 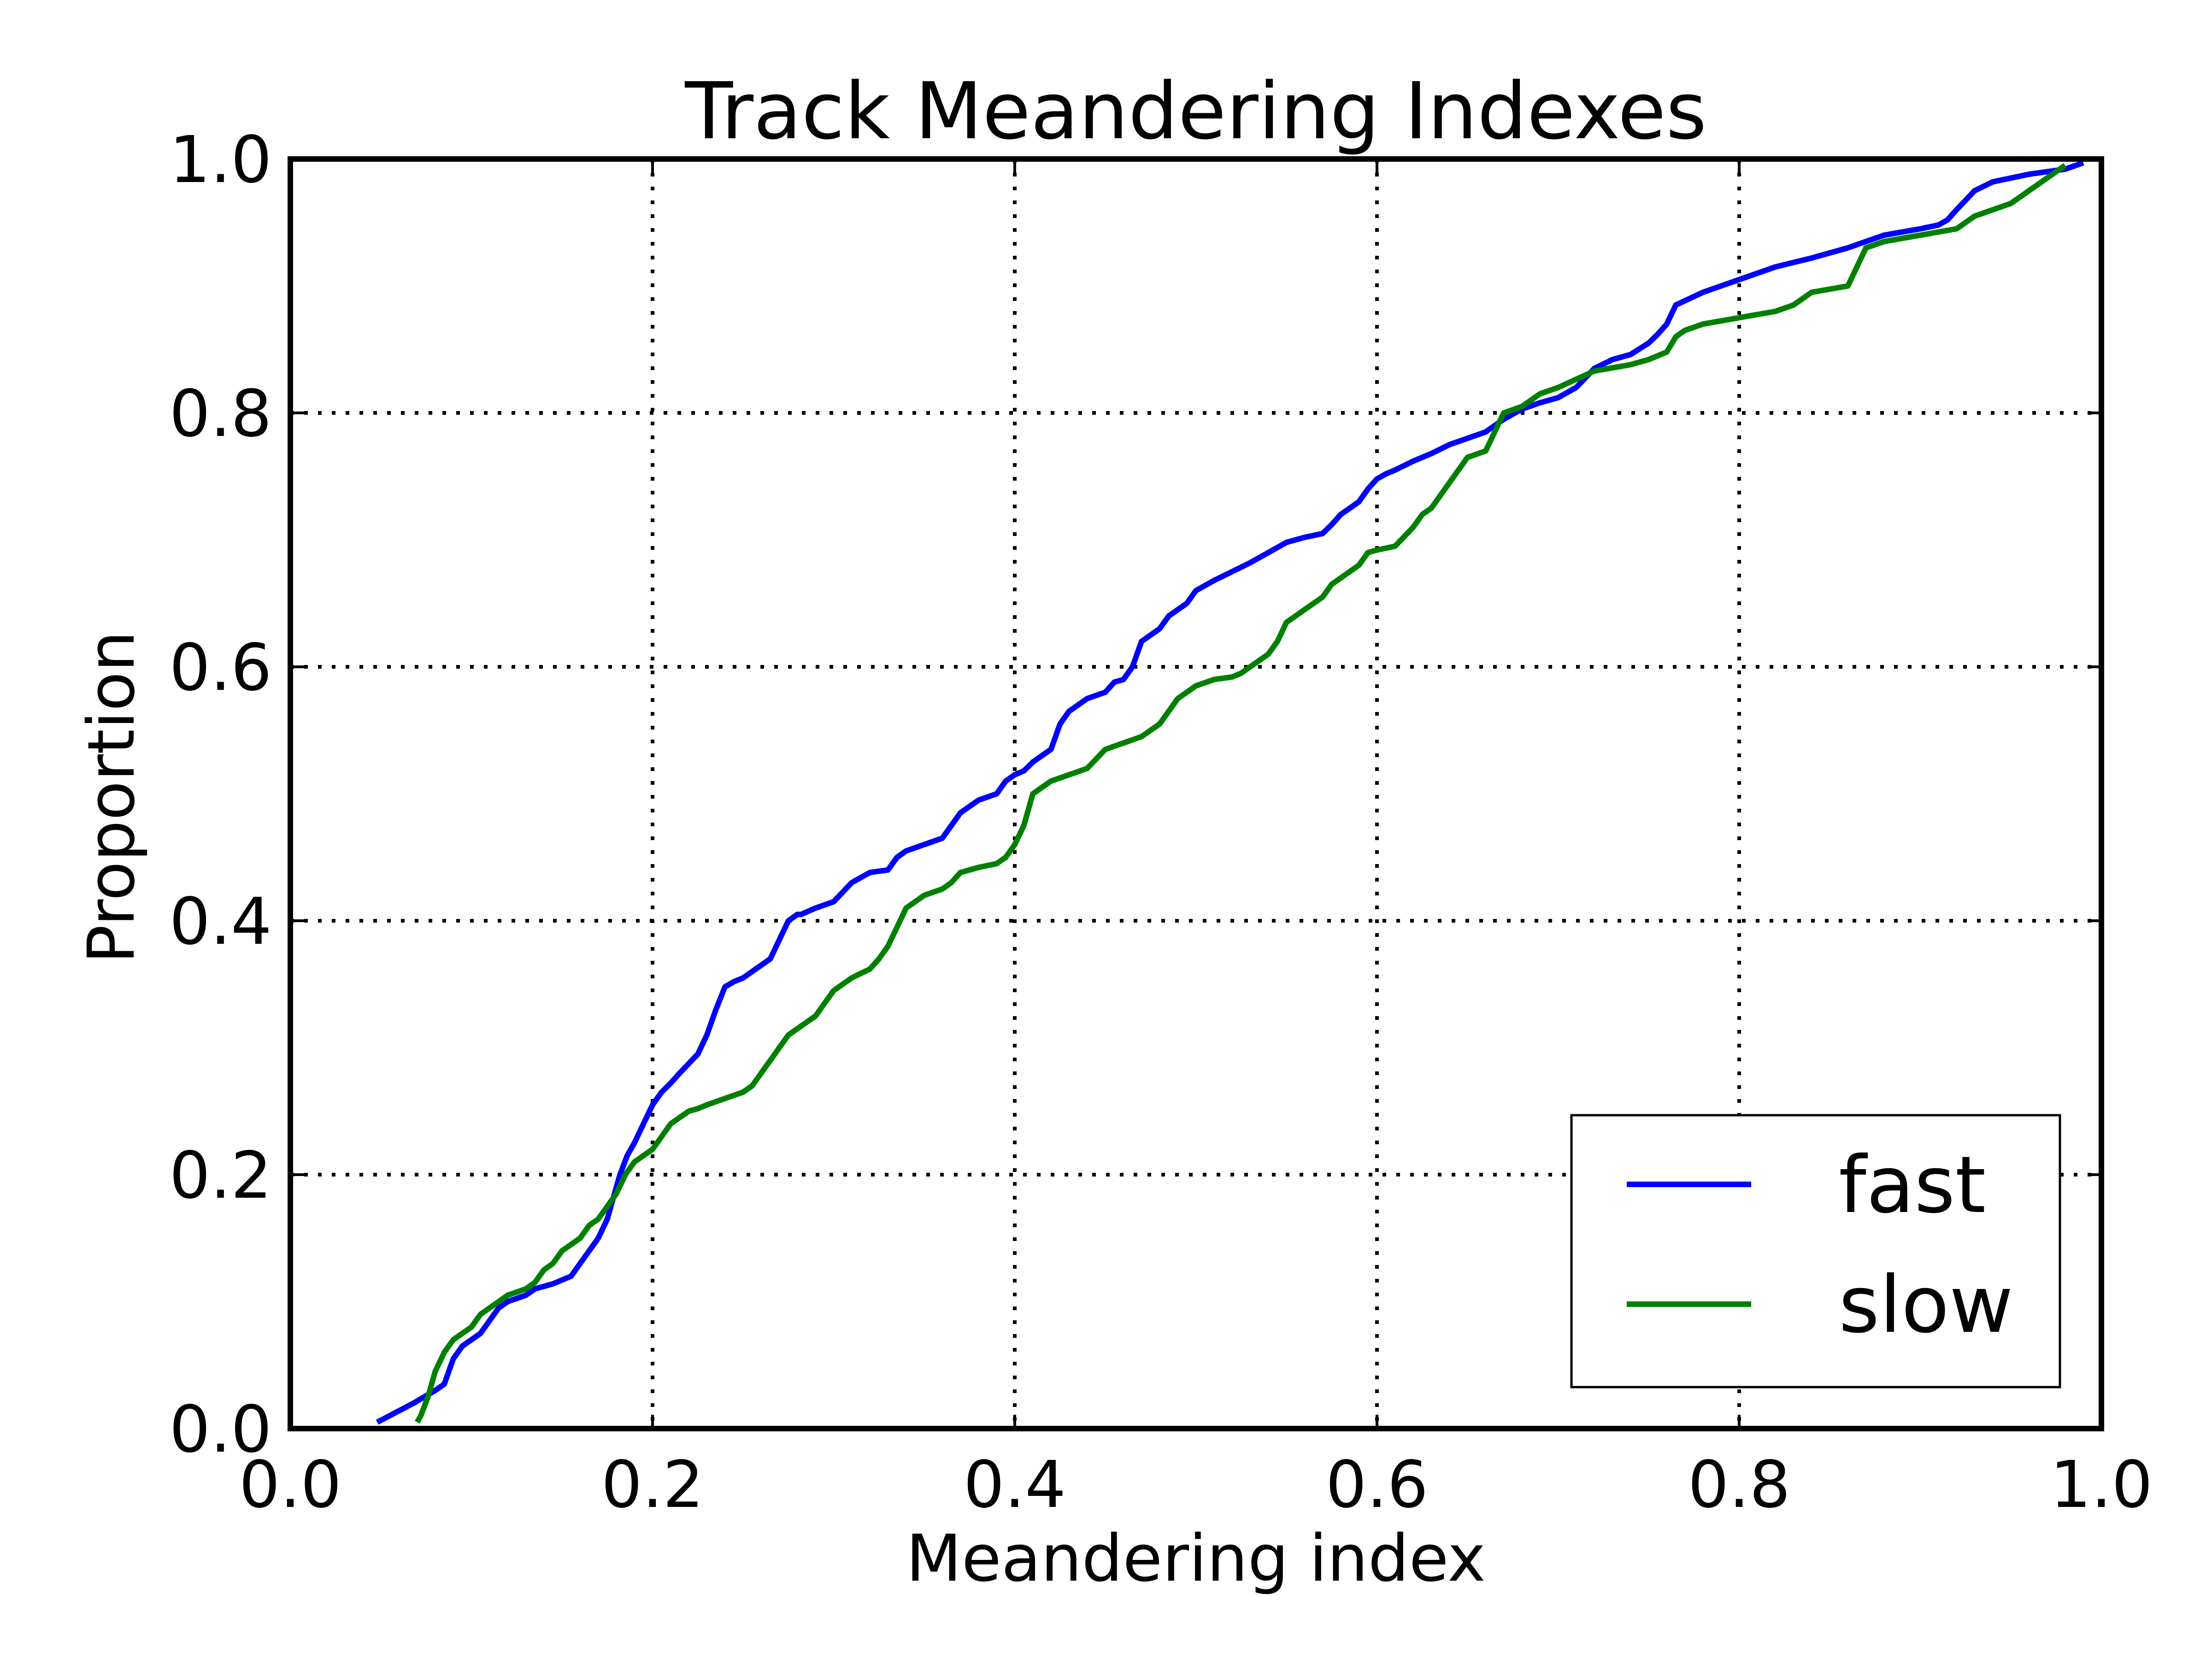 I want to click on x-tick-label: 0.8, so click(x=1739, y=1485).